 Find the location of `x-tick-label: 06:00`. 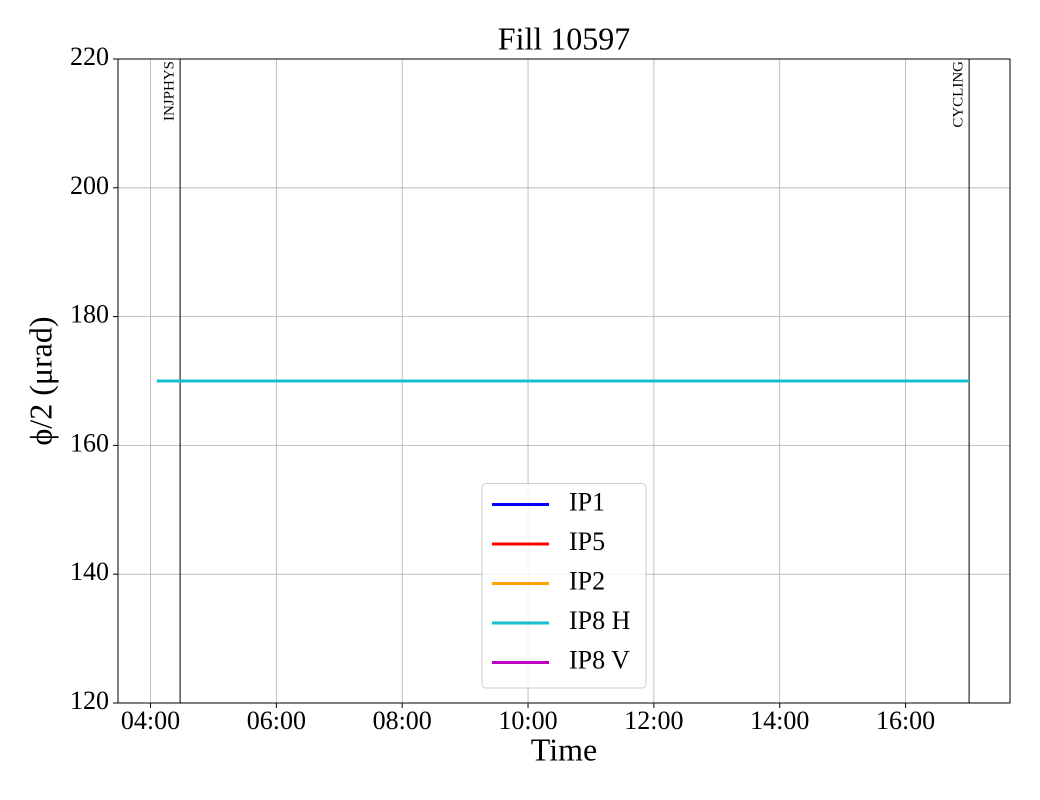

x-tick-label: 06:00 is located at coordinates (276, 720).